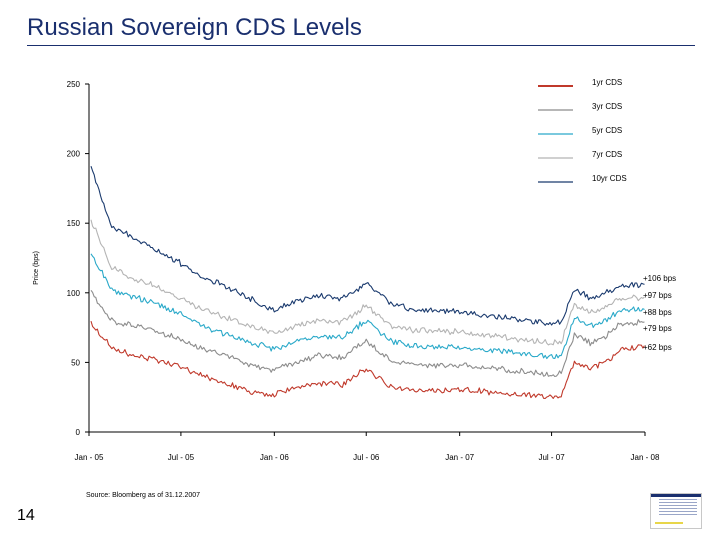 The image size is (720, 540). What do you see at coordinates (459, 457) in the screenshot?
I see `x-tick-label: Jan - 07` at bounding box center [459, 457].